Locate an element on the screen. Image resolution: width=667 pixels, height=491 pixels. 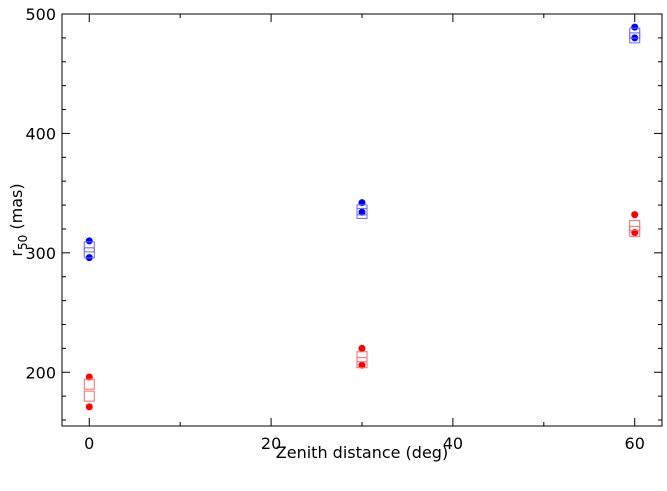
x-tick-label: 20 is located at coordinates (271, 443).